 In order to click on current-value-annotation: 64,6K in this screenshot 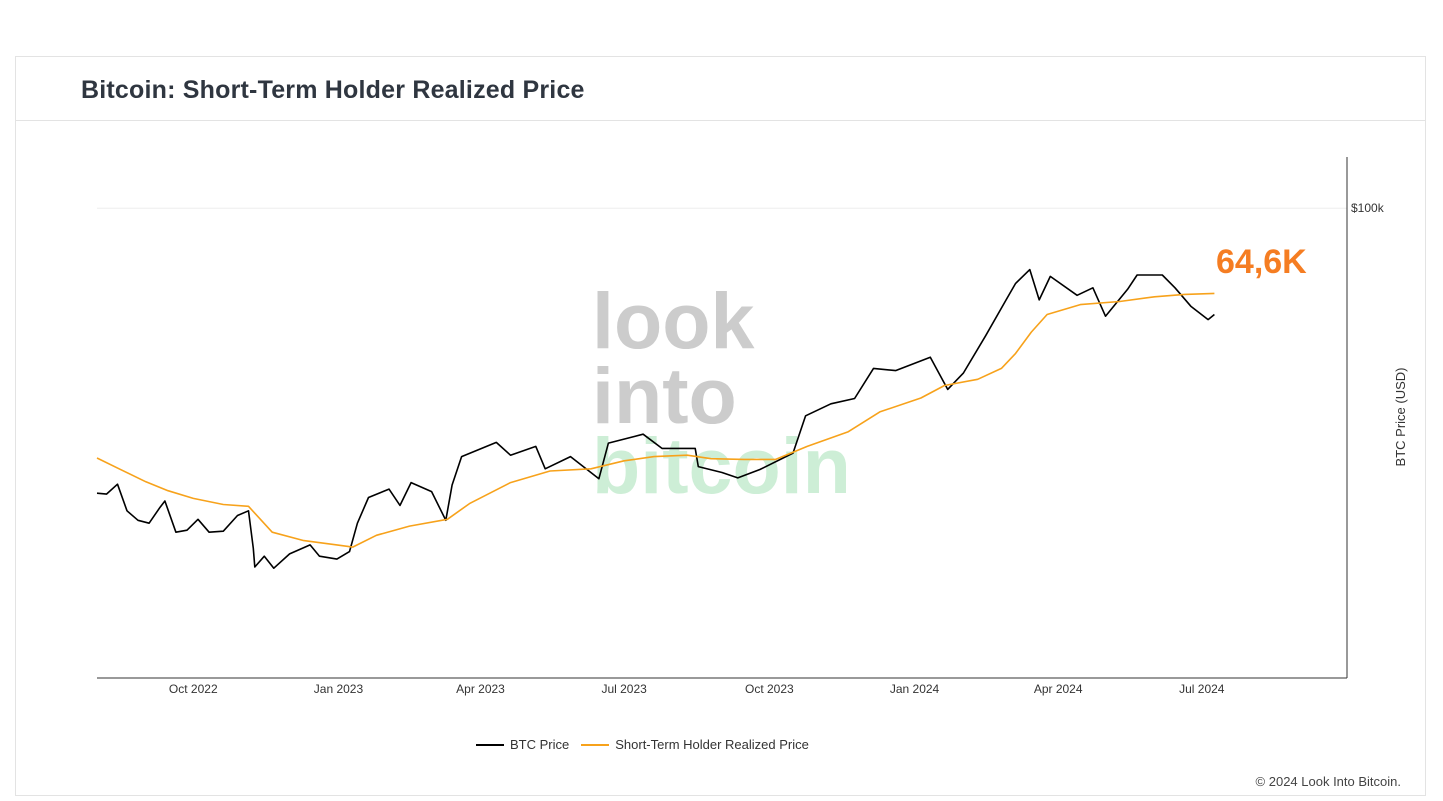, I will do `click(1261, 262)`.